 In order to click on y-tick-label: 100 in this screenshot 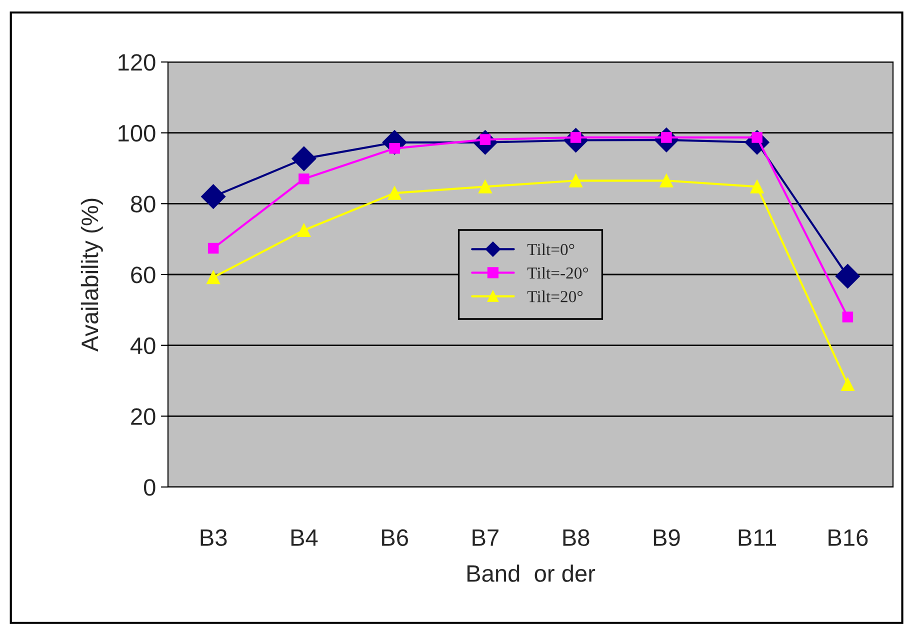, I will do `click(137, 133)`.